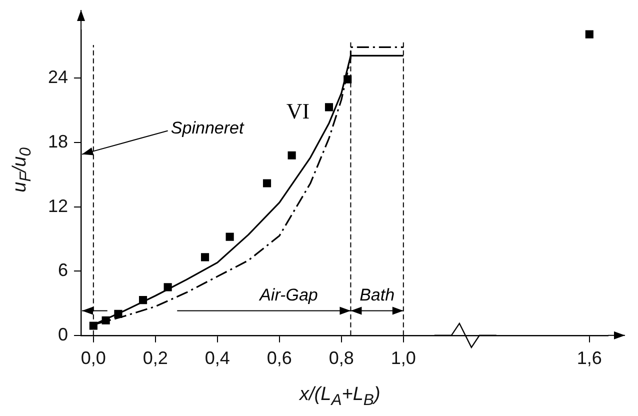  I want to click on annotation: Air-Gap, so click(288, 294).